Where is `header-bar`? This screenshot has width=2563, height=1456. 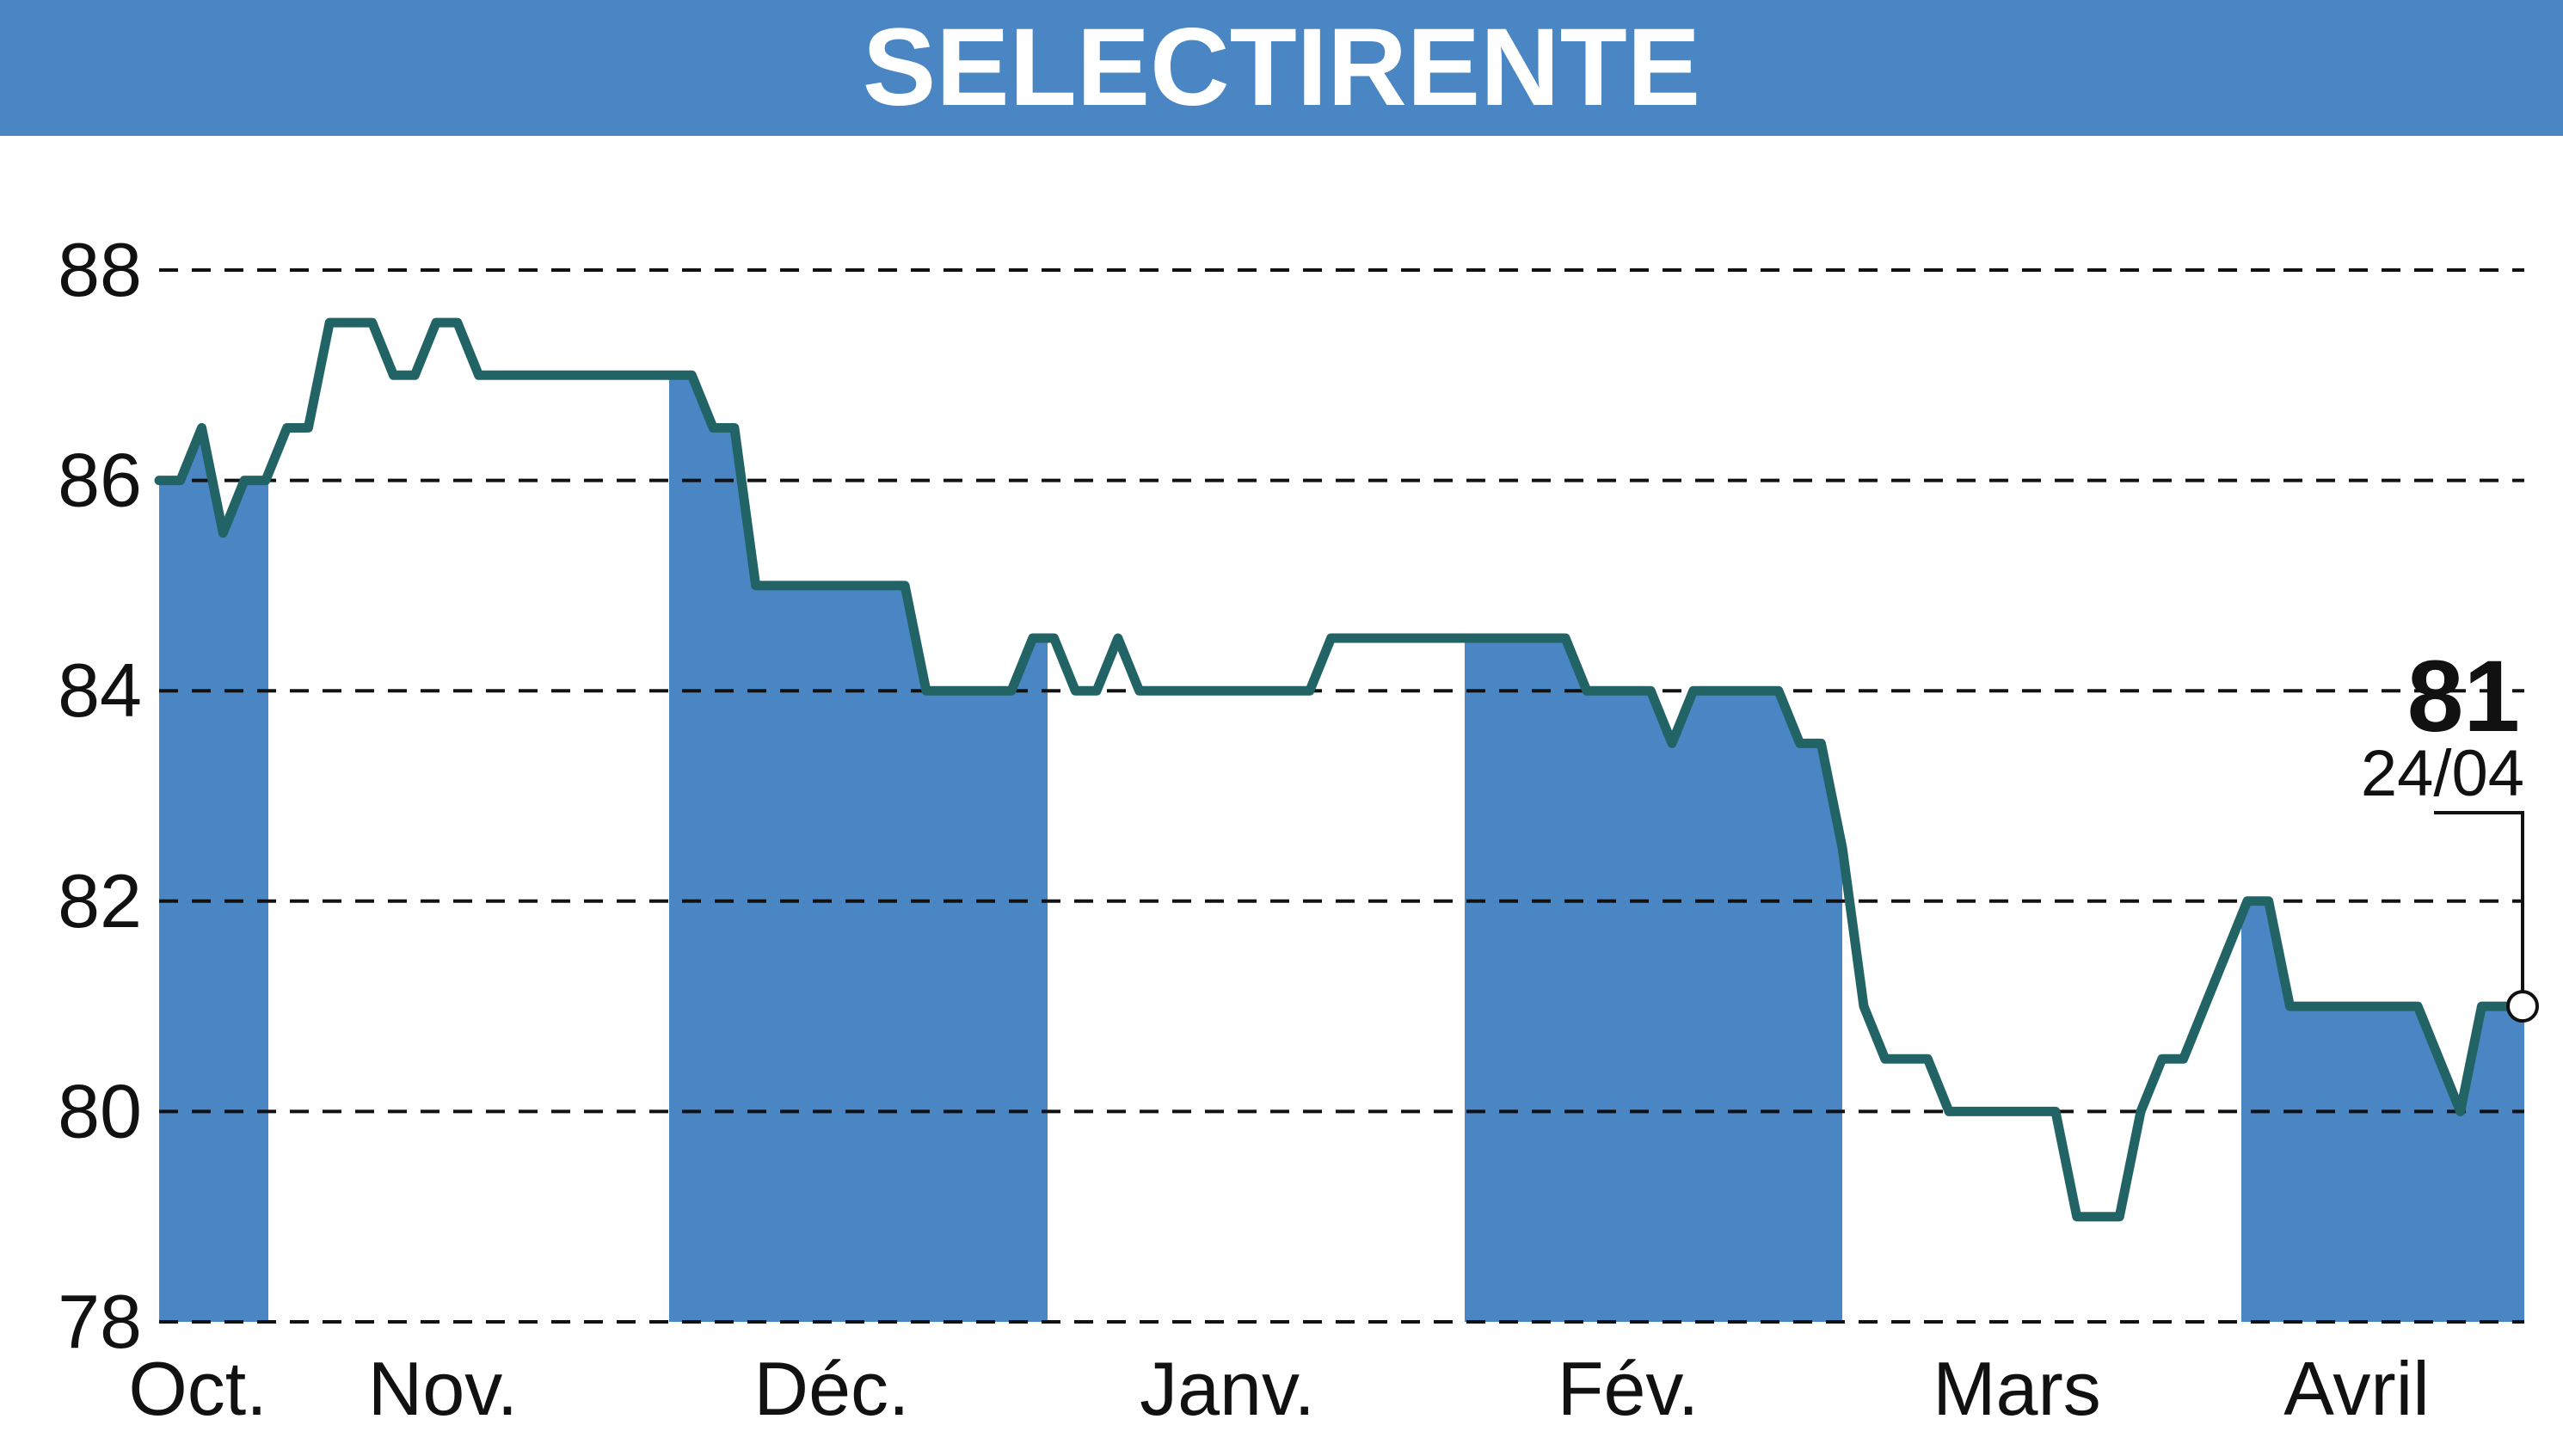 header-bar is located at coordinates (1281, 68).